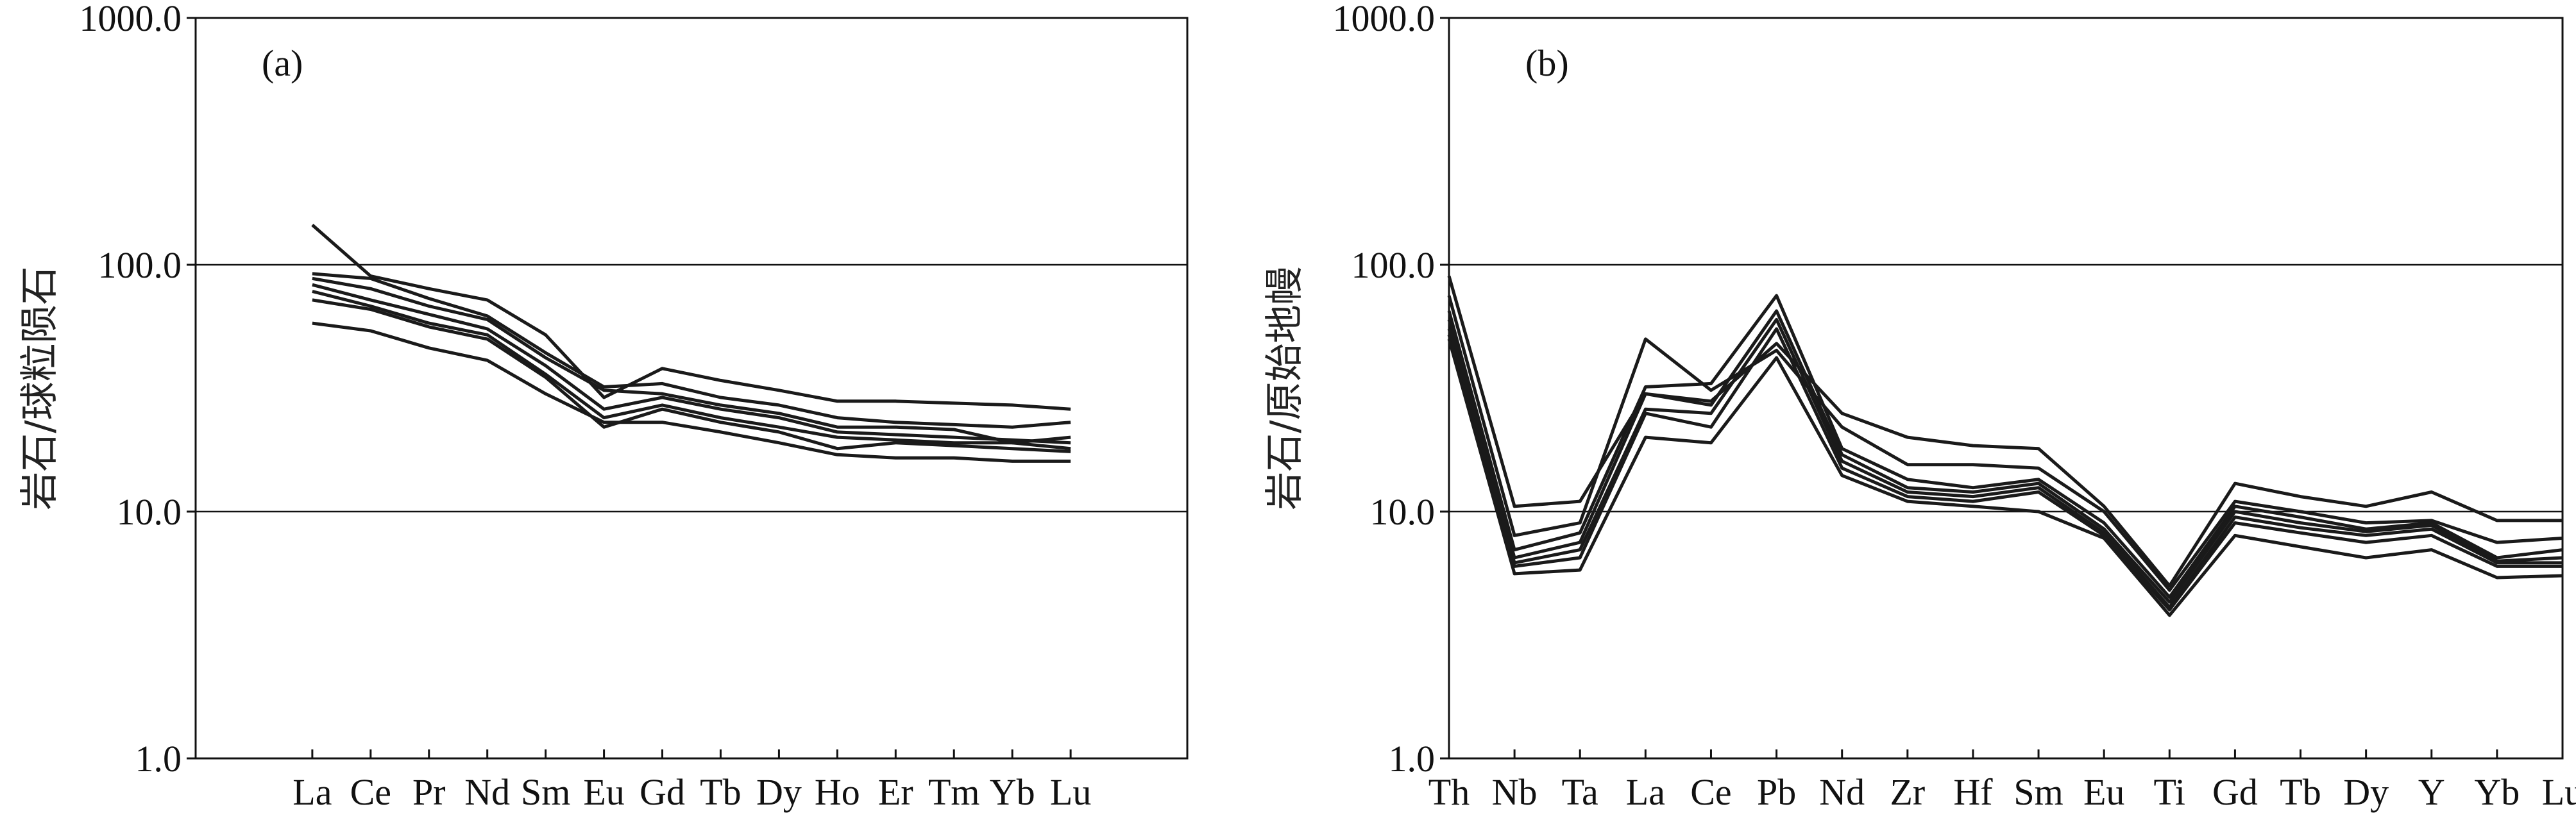  Describe the element at coordinates (2170, 792) in the screenshot. I see `x-tick-label-ti: Ti` at that location.